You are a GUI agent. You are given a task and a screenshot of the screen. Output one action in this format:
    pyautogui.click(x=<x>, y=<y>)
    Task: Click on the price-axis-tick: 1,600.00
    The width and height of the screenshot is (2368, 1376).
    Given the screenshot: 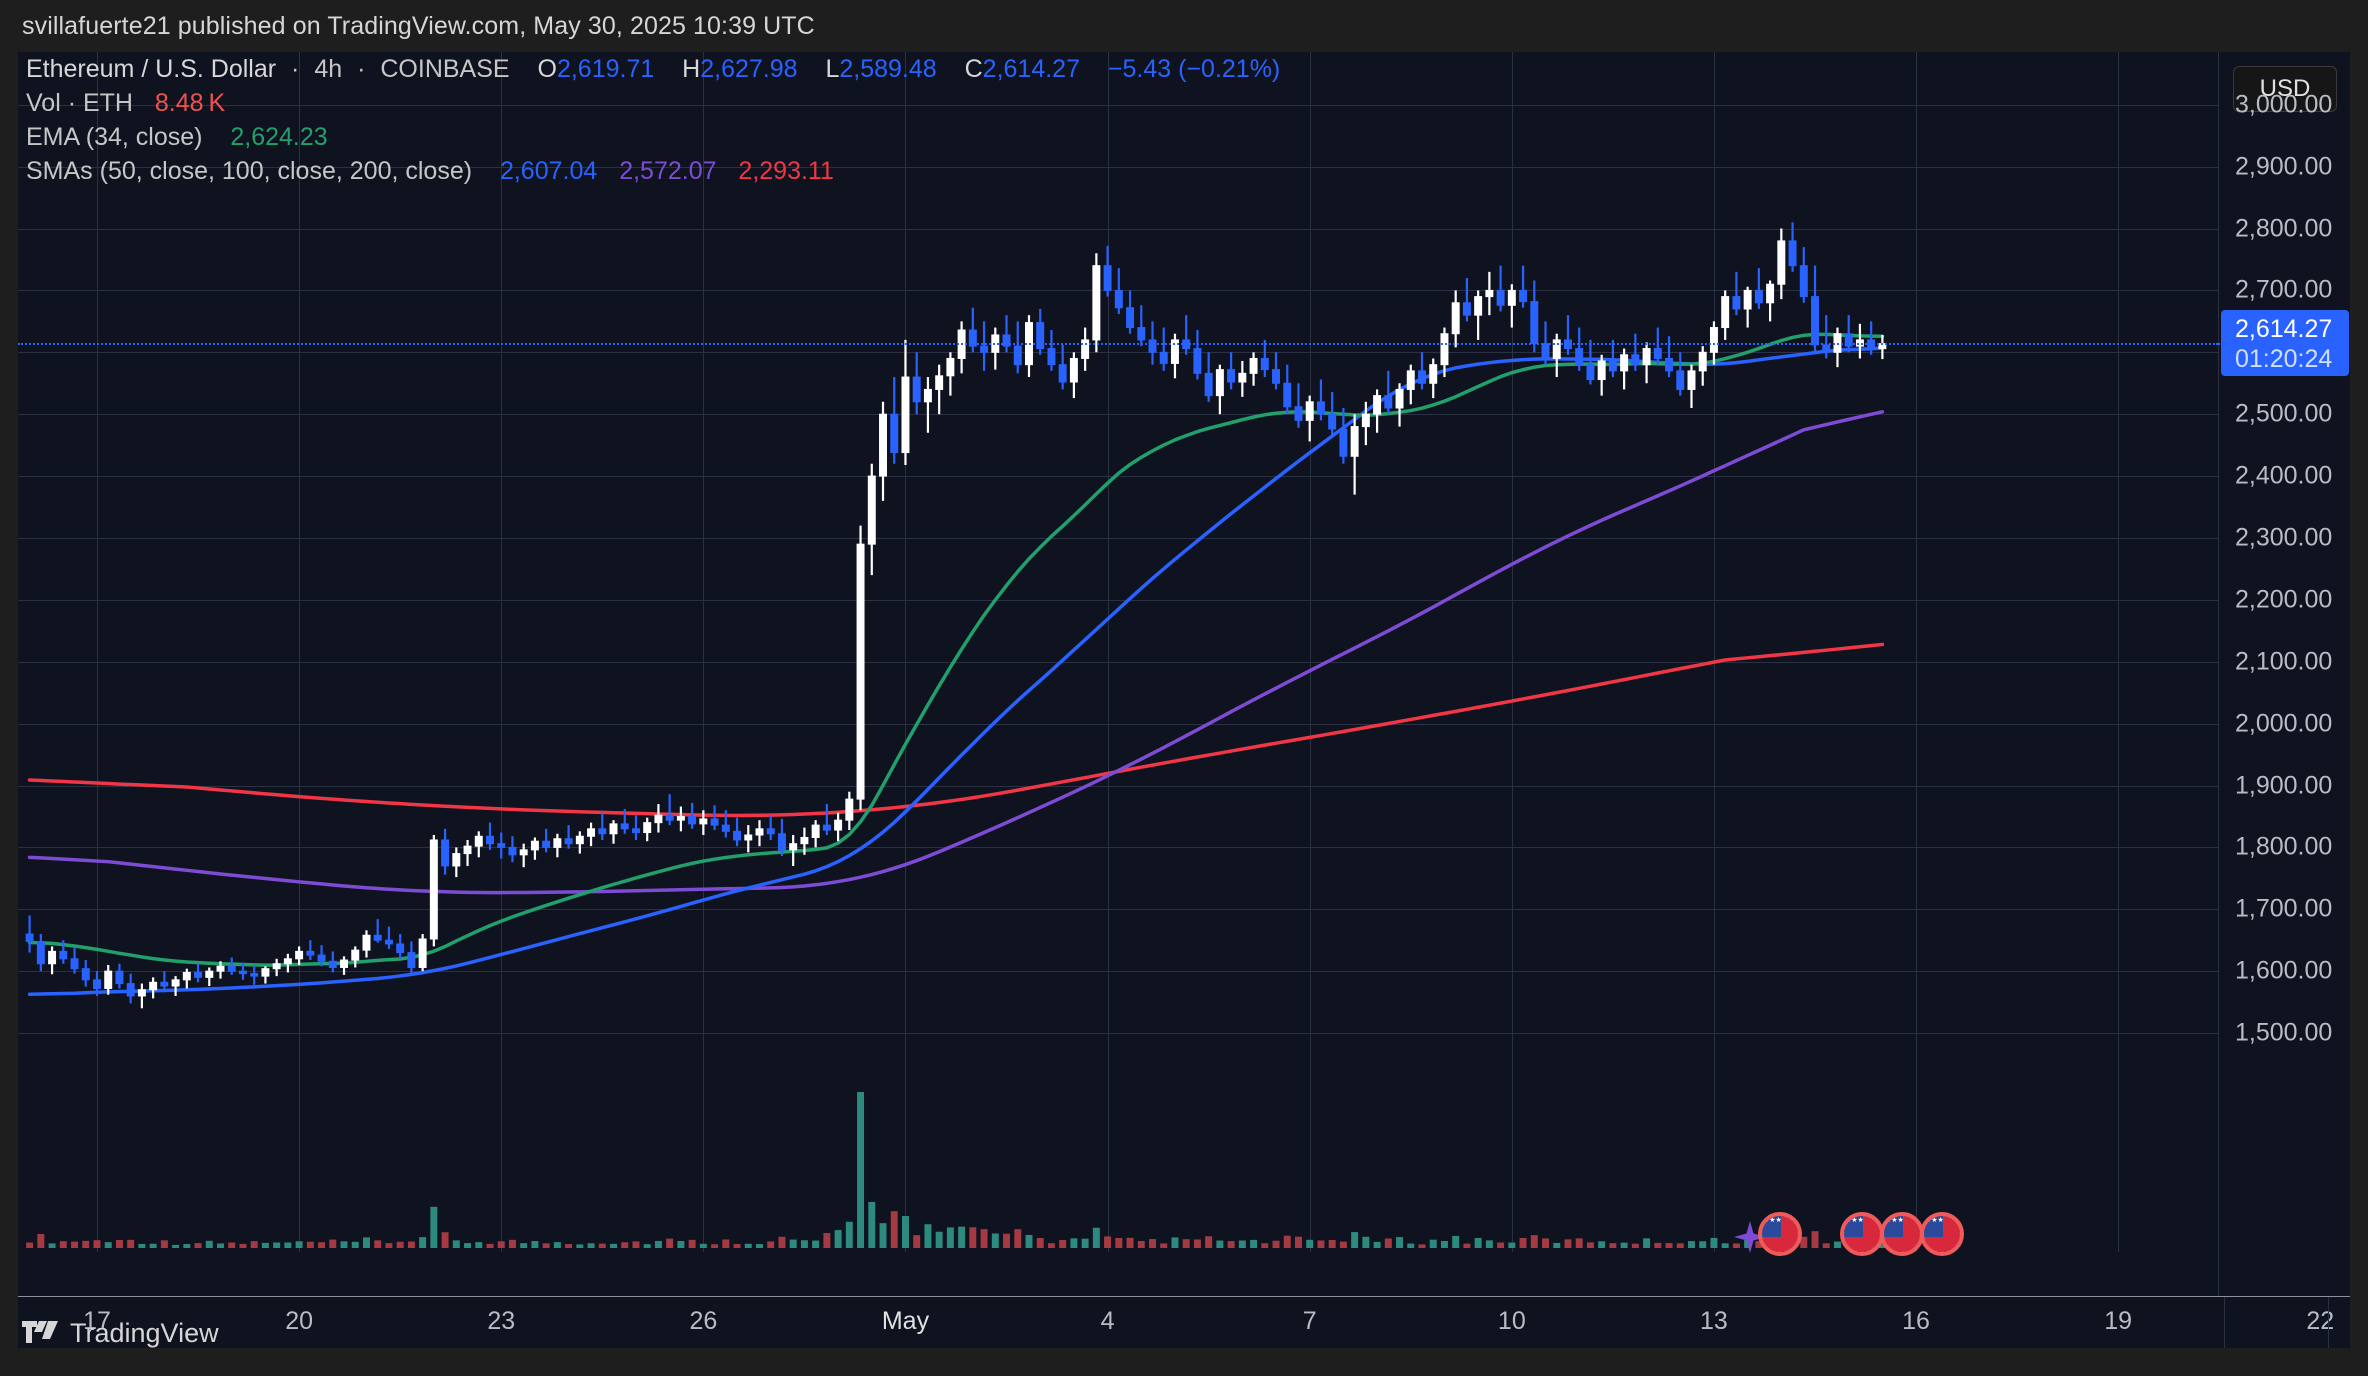 What is the action you would take?
    pyautogui.click(x=2284, y=970)
    